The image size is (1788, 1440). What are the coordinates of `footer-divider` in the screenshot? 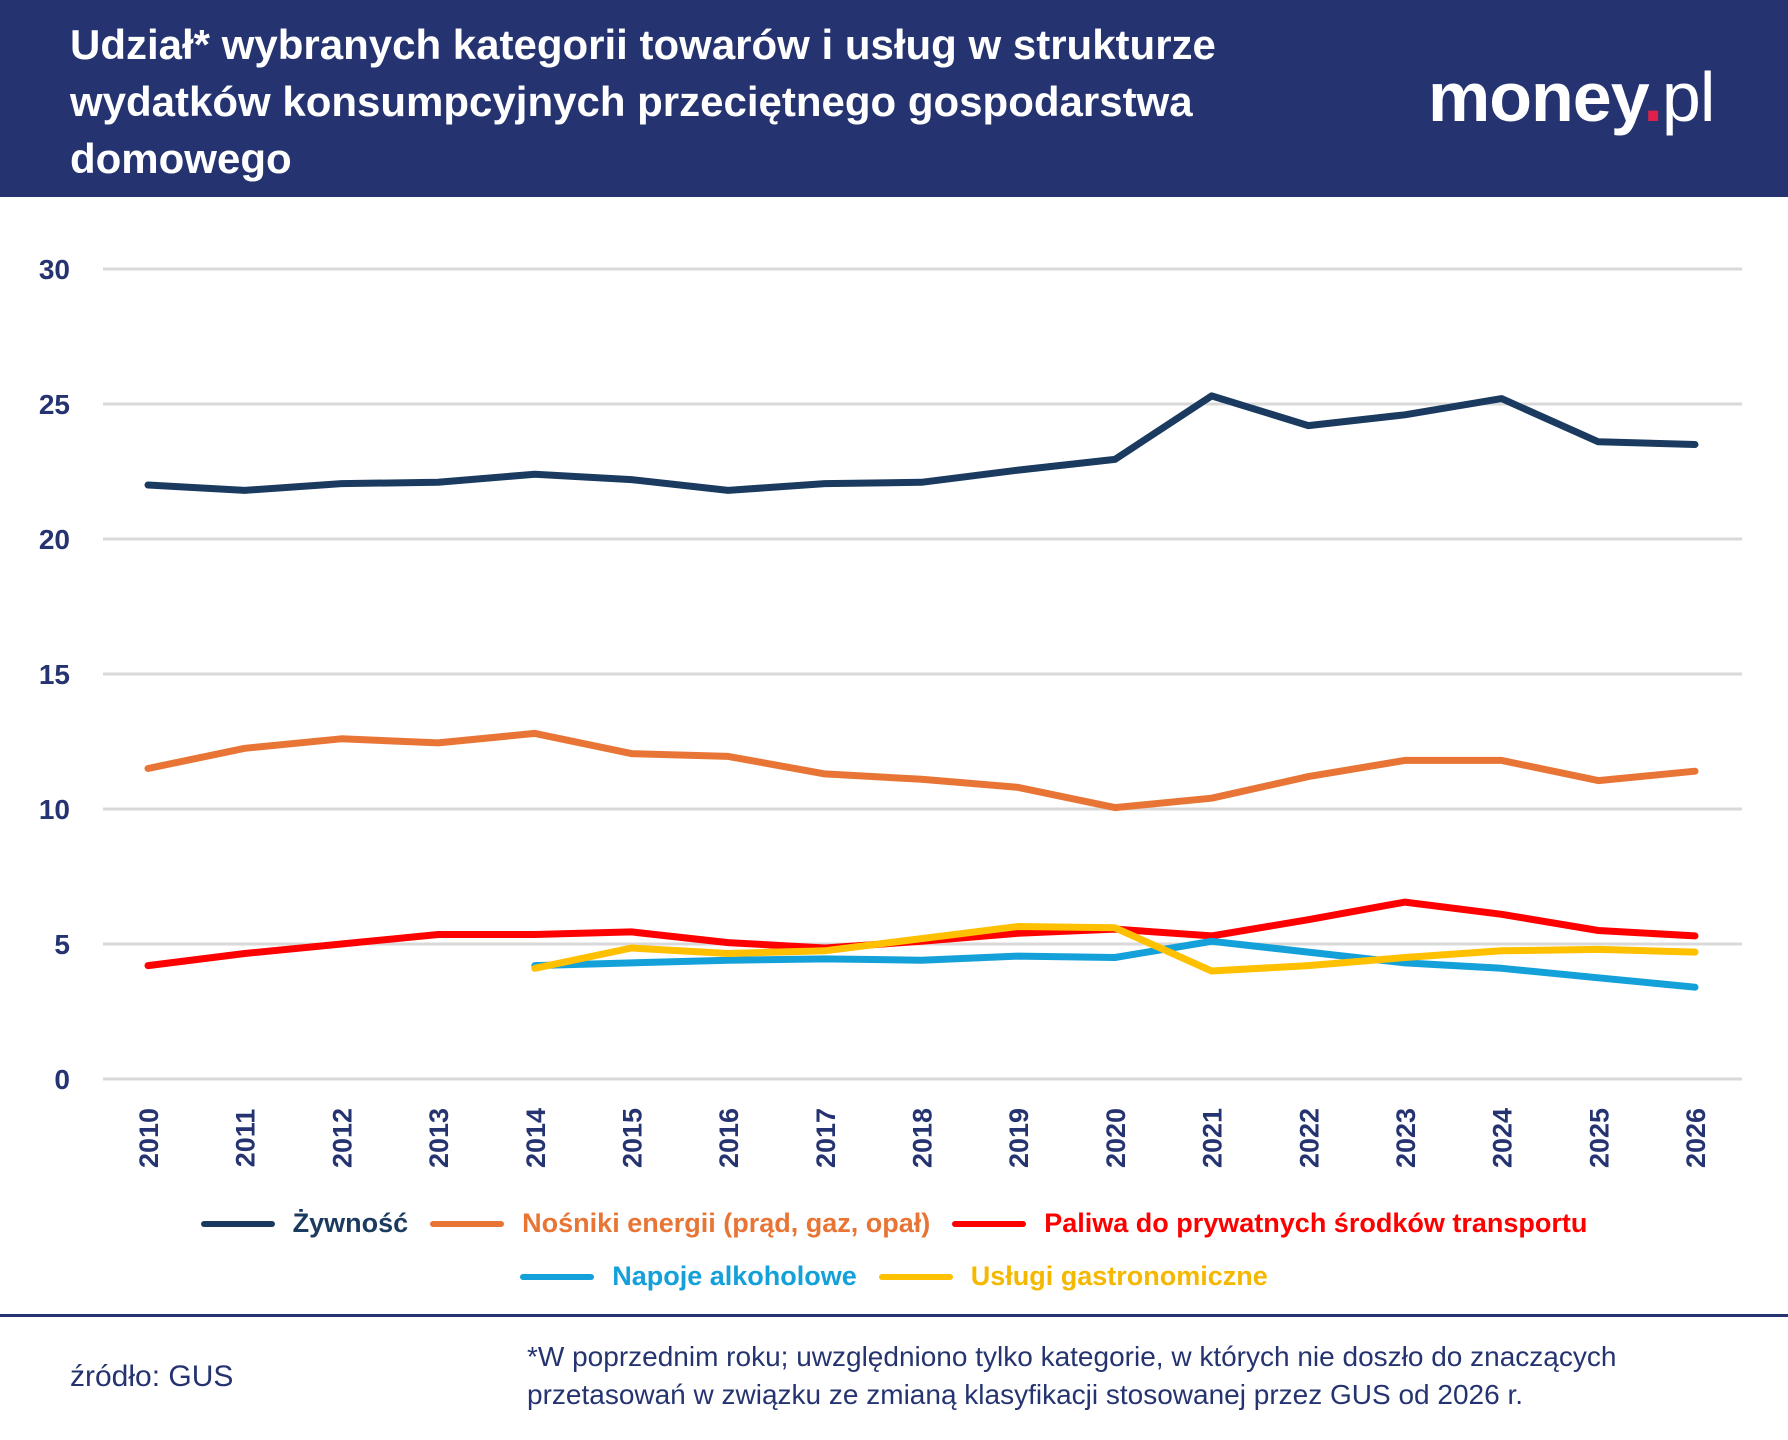 It's located at (894, 1315).